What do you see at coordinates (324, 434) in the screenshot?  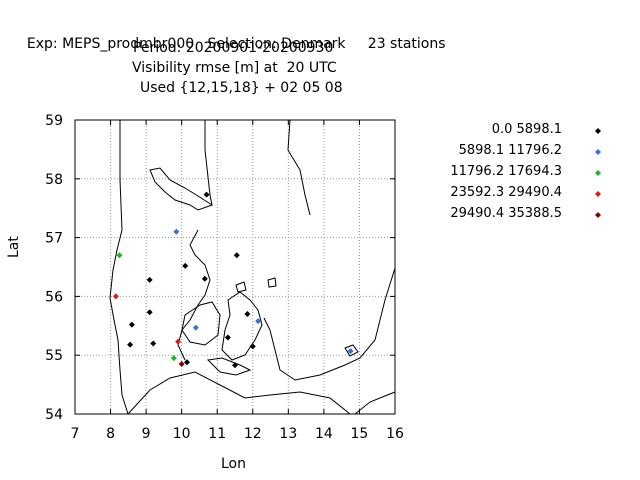 I see `x-tick-label: 14` at bounding box center [324, 434].